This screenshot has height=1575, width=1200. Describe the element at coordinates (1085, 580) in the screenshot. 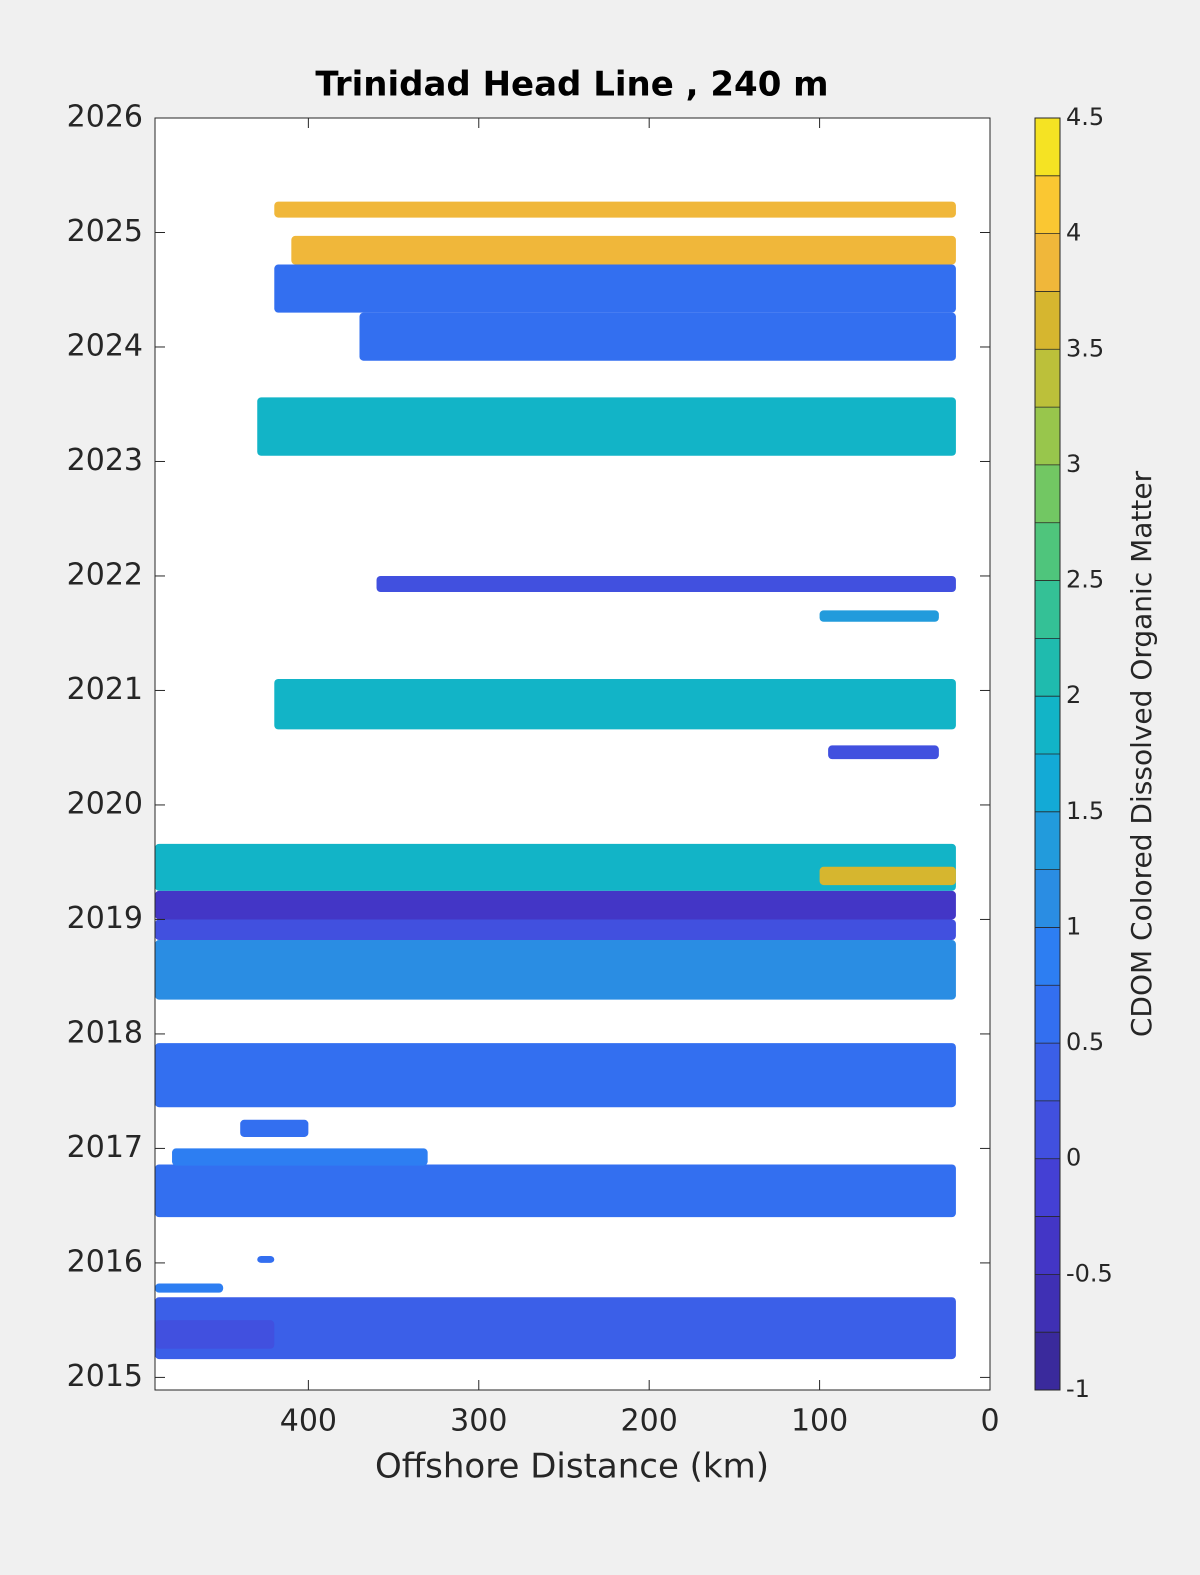

I see `colorbar-tick-label: 2.5` at that location.